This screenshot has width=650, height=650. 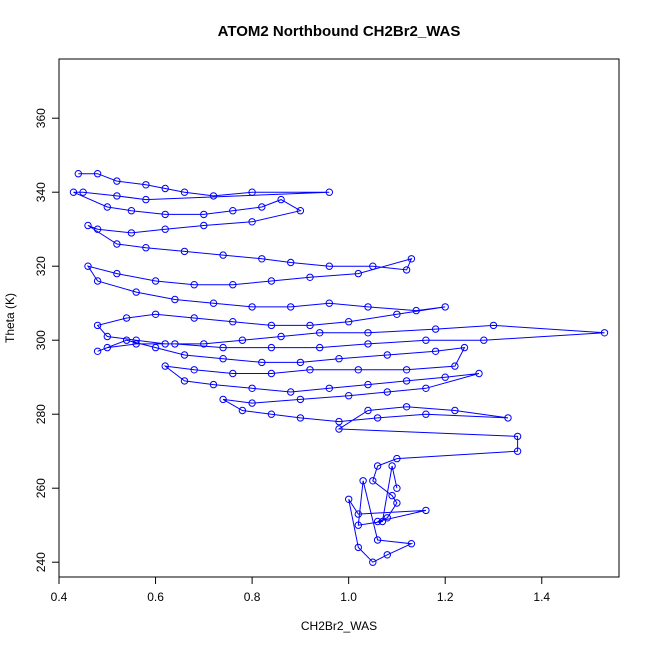 What do you see at coordinates (348, 597) in the screenshot?
I see `x-tick-label: 1.0` at bounding box center [348, 597].